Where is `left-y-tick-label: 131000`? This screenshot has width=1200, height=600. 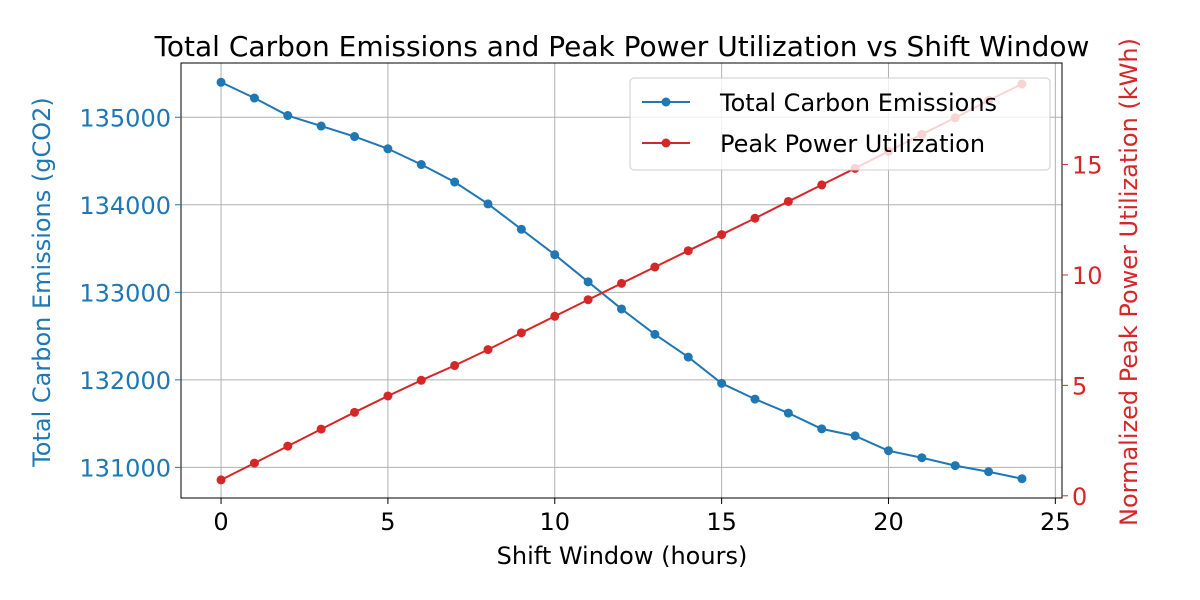 left-y-tick-label: 131000 is located at coordinates (125, 468).